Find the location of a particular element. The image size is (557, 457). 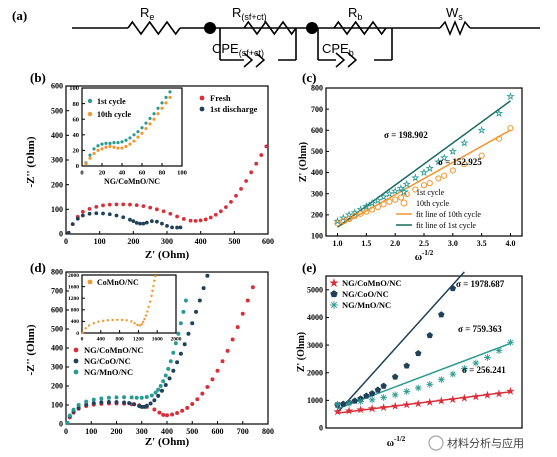

y-axis-label: Z' (Ohm) is located at coordinates (301, 352).